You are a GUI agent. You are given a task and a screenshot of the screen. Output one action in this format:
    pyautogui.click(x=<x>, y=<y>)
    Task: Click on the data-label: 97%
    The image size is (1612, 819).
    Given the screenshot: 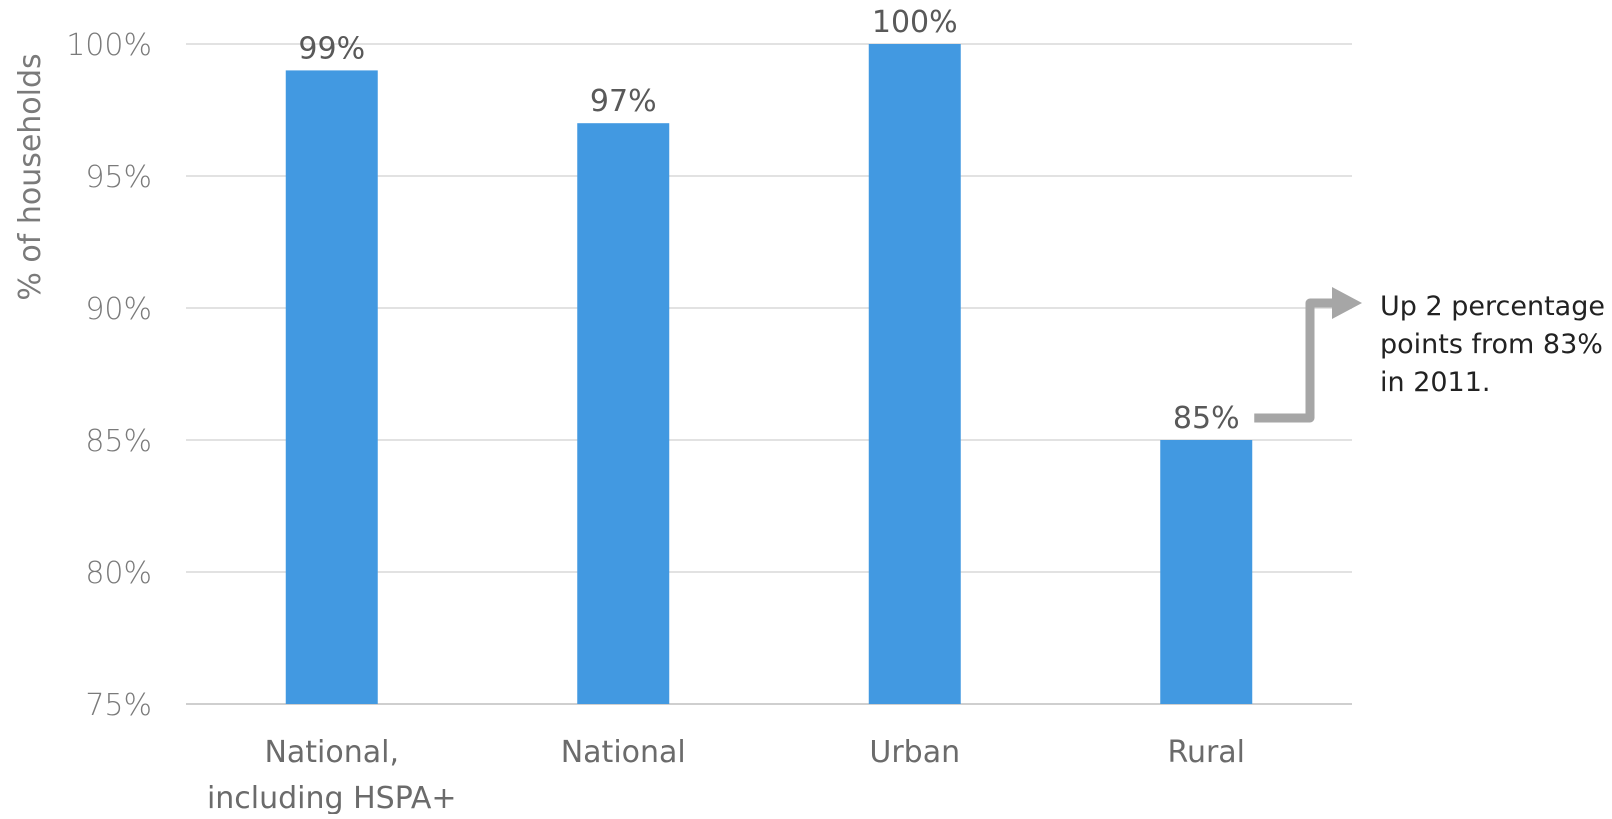 What is the action you would take?
    pyautogui.click(x=623, y=101)
    